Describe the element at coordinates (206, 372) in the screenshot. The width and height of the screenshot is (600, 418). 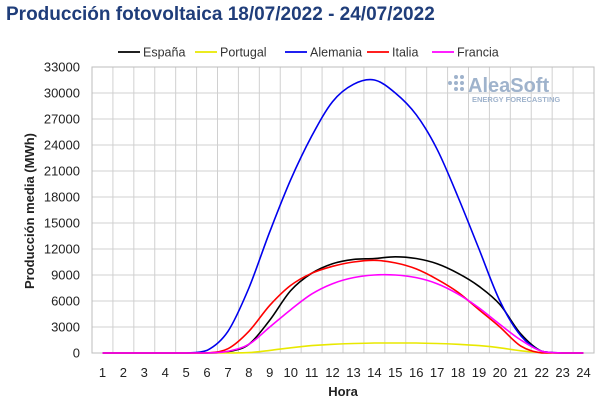
I see `x-tick-label: 6` at that location.